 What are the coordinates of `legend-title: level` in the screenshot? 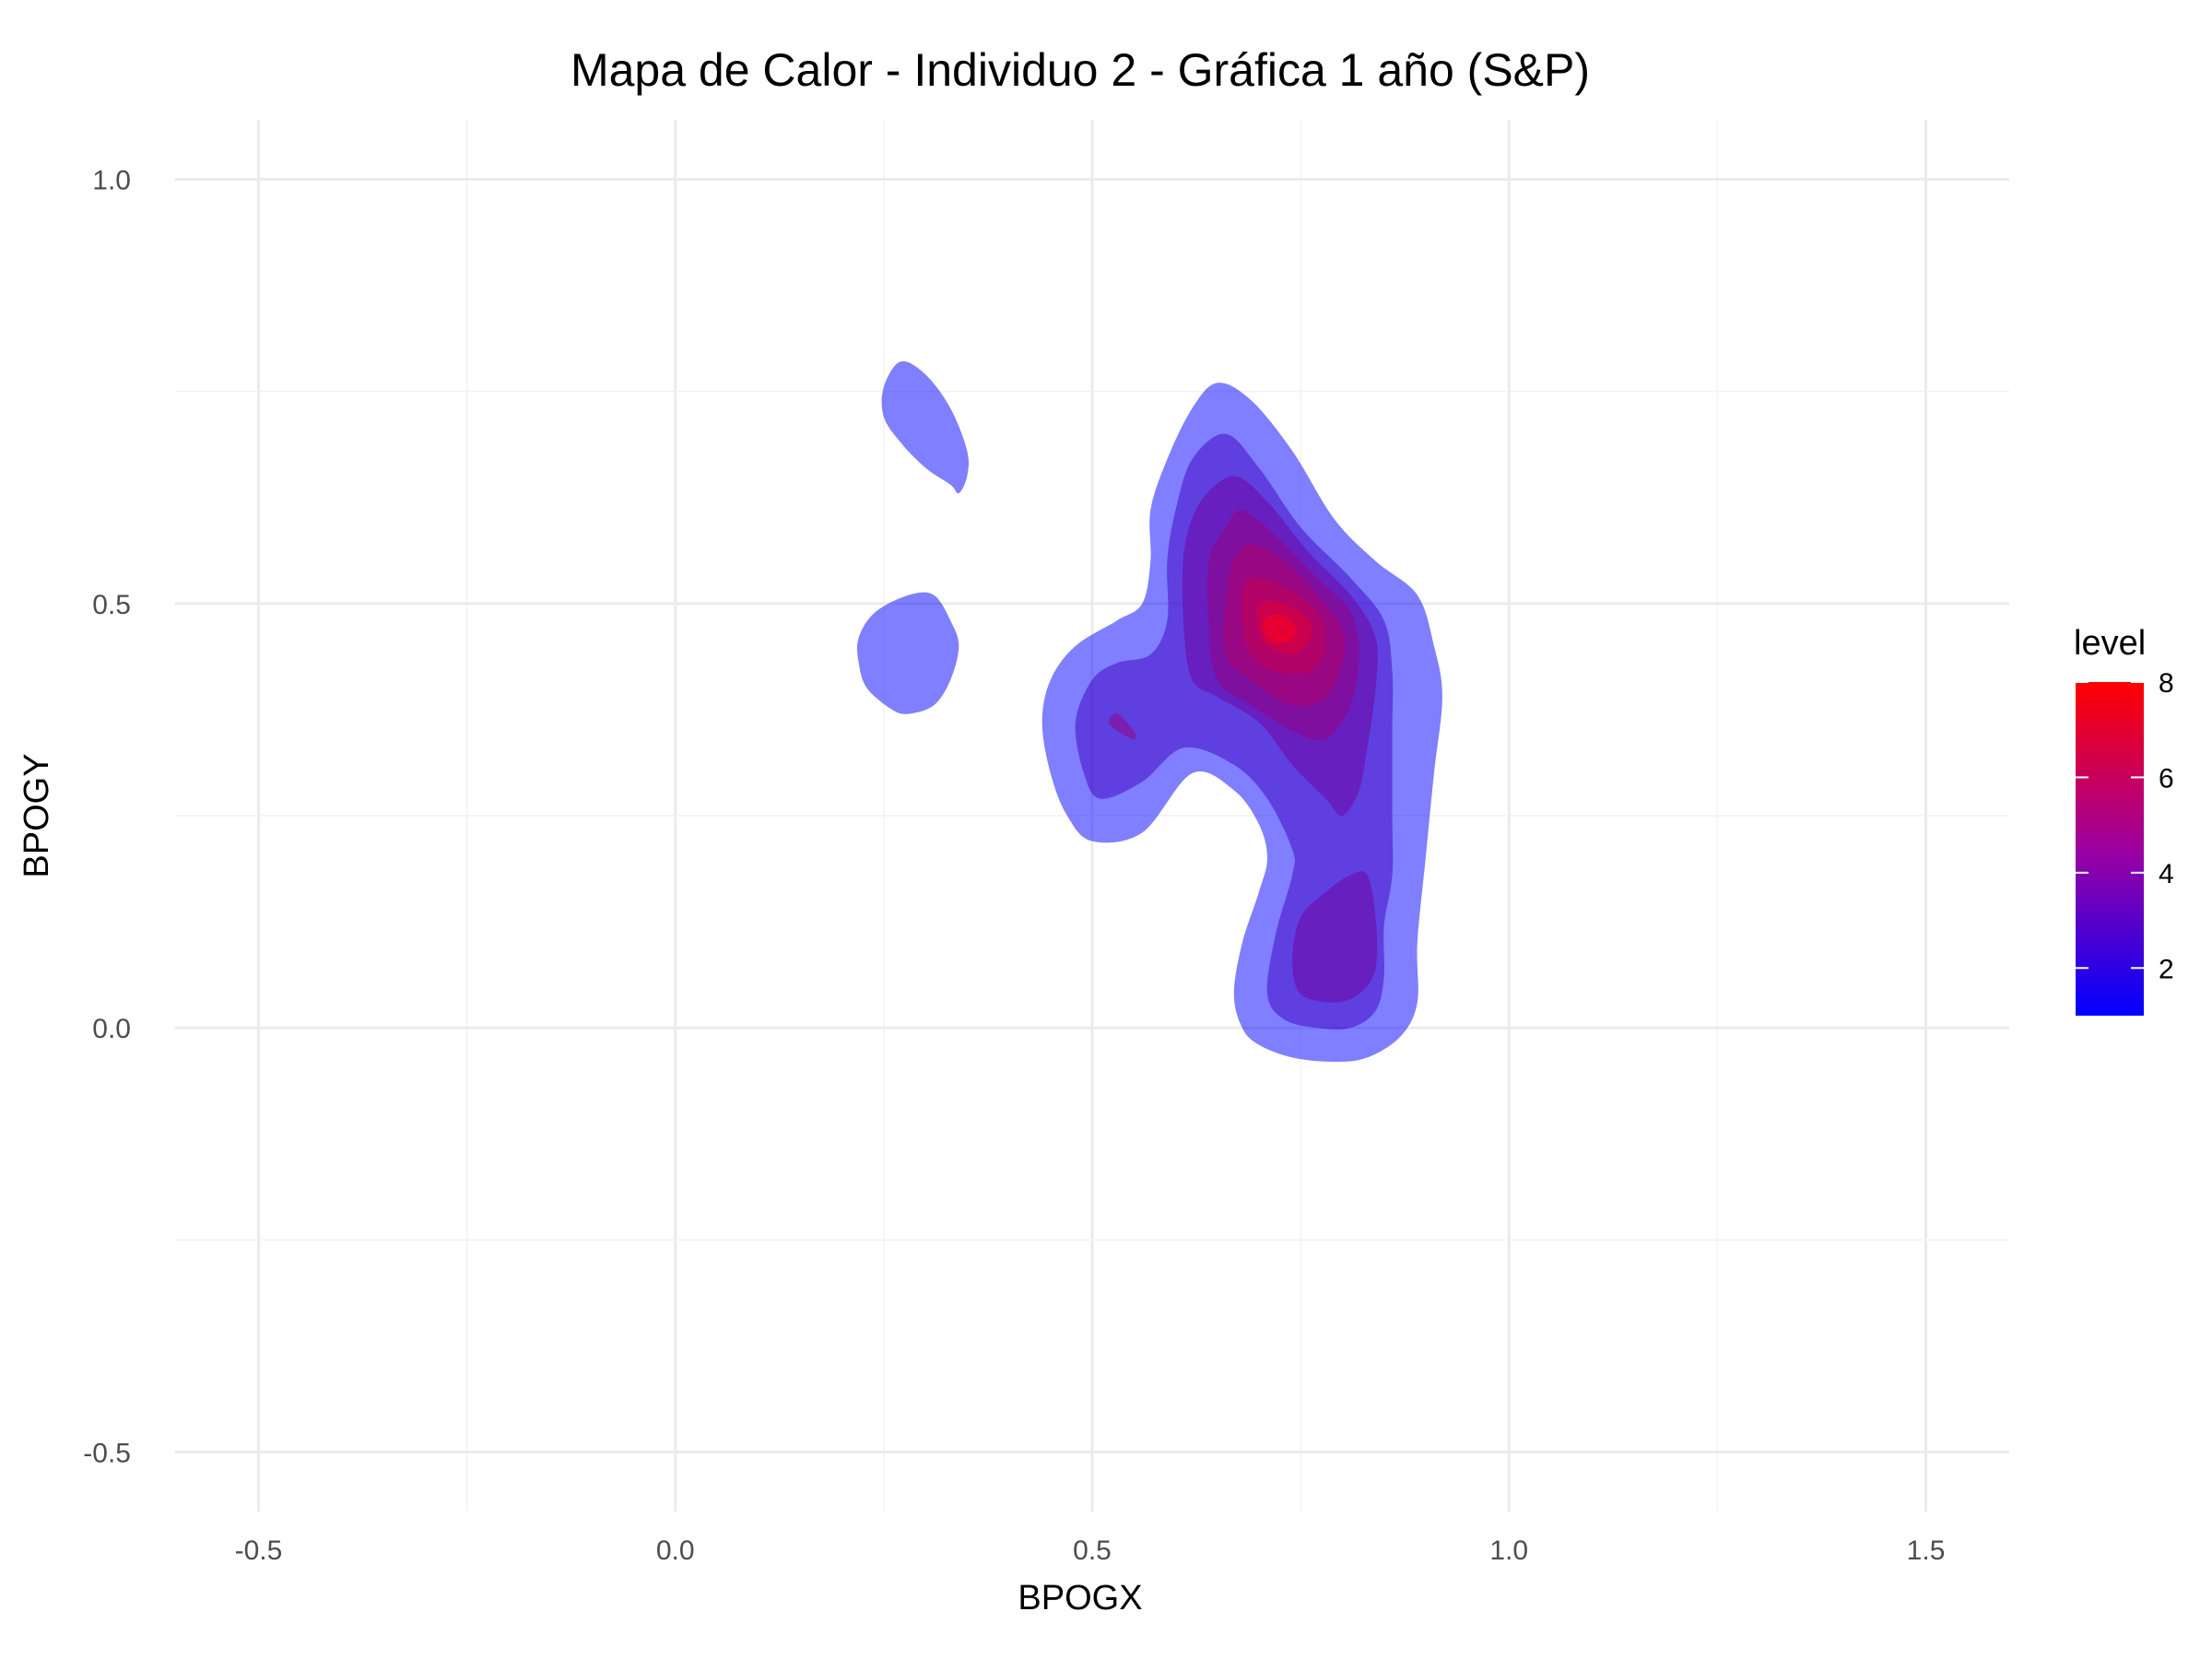 It's located at (2110, 643).